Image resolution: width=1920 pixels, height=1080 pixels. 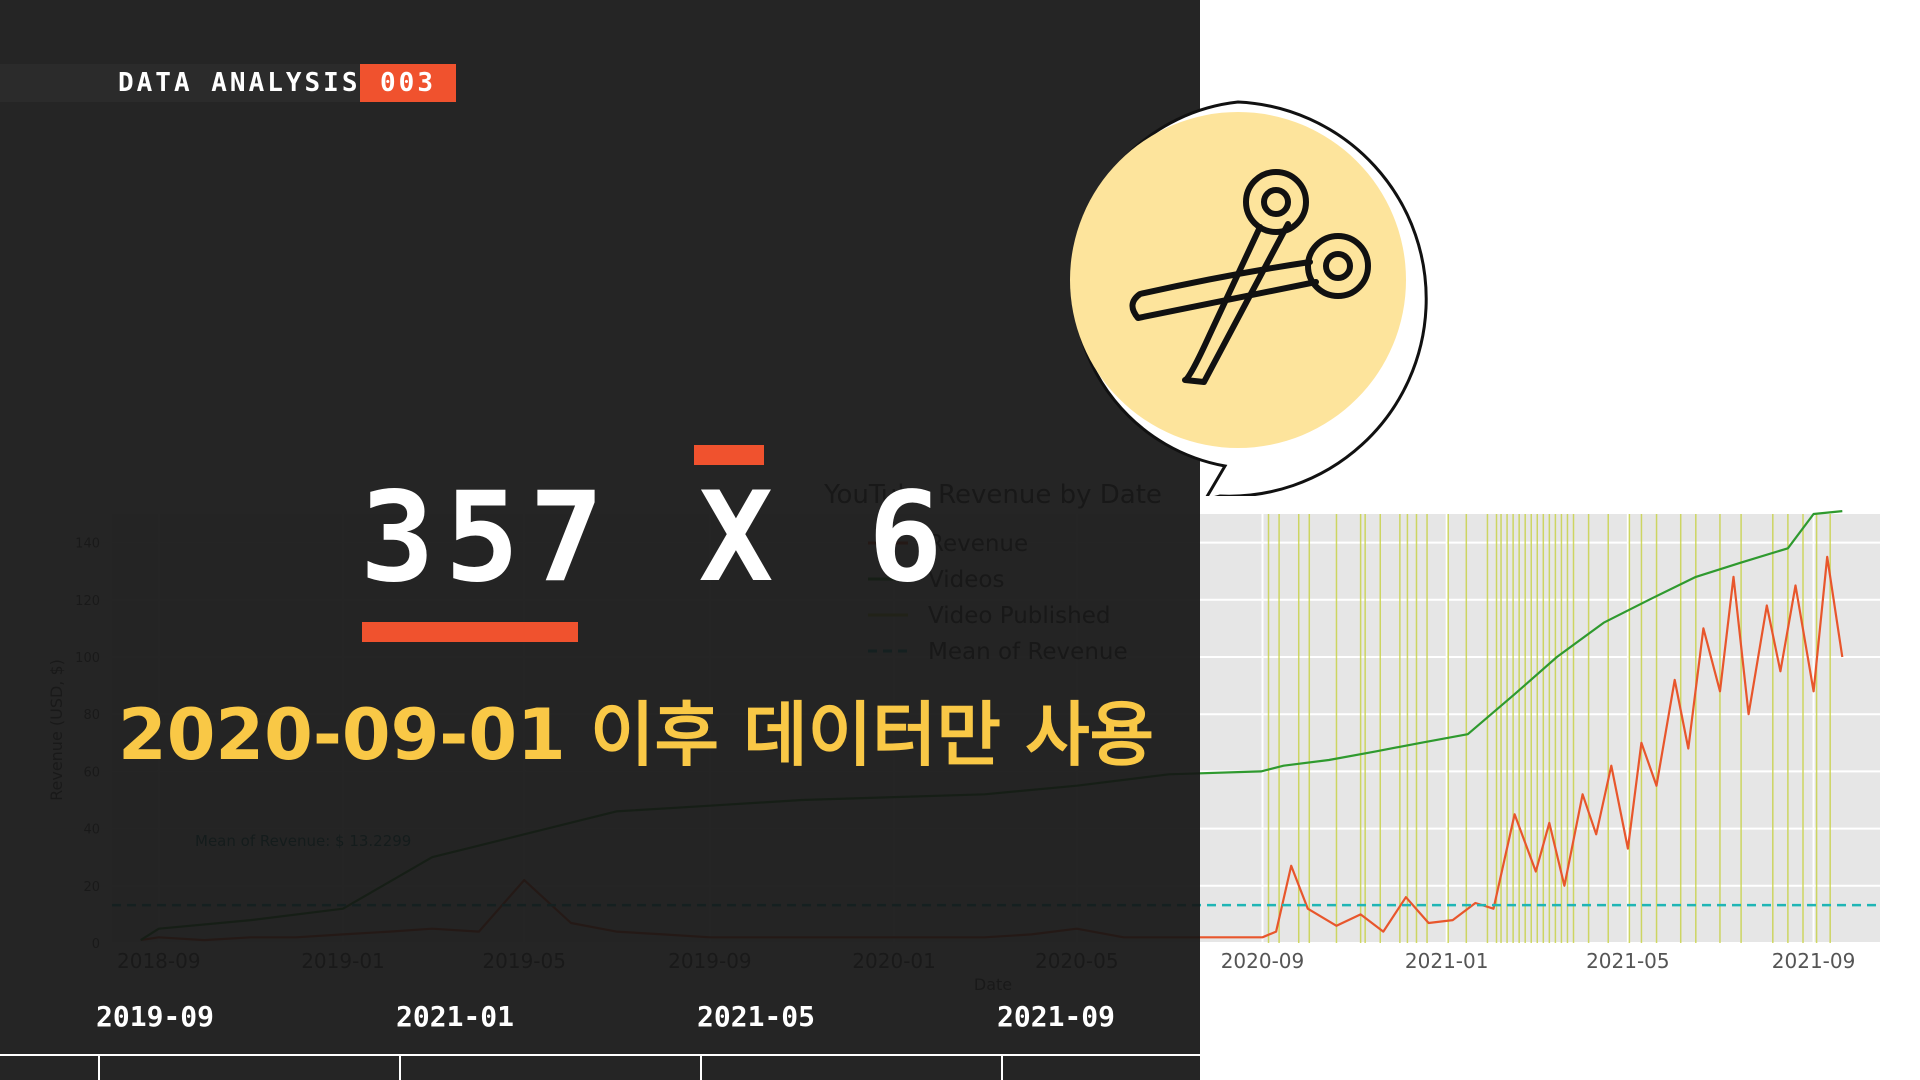 I want to click on header-label: DATA ANALYSIS, so click(x=239, y=83).